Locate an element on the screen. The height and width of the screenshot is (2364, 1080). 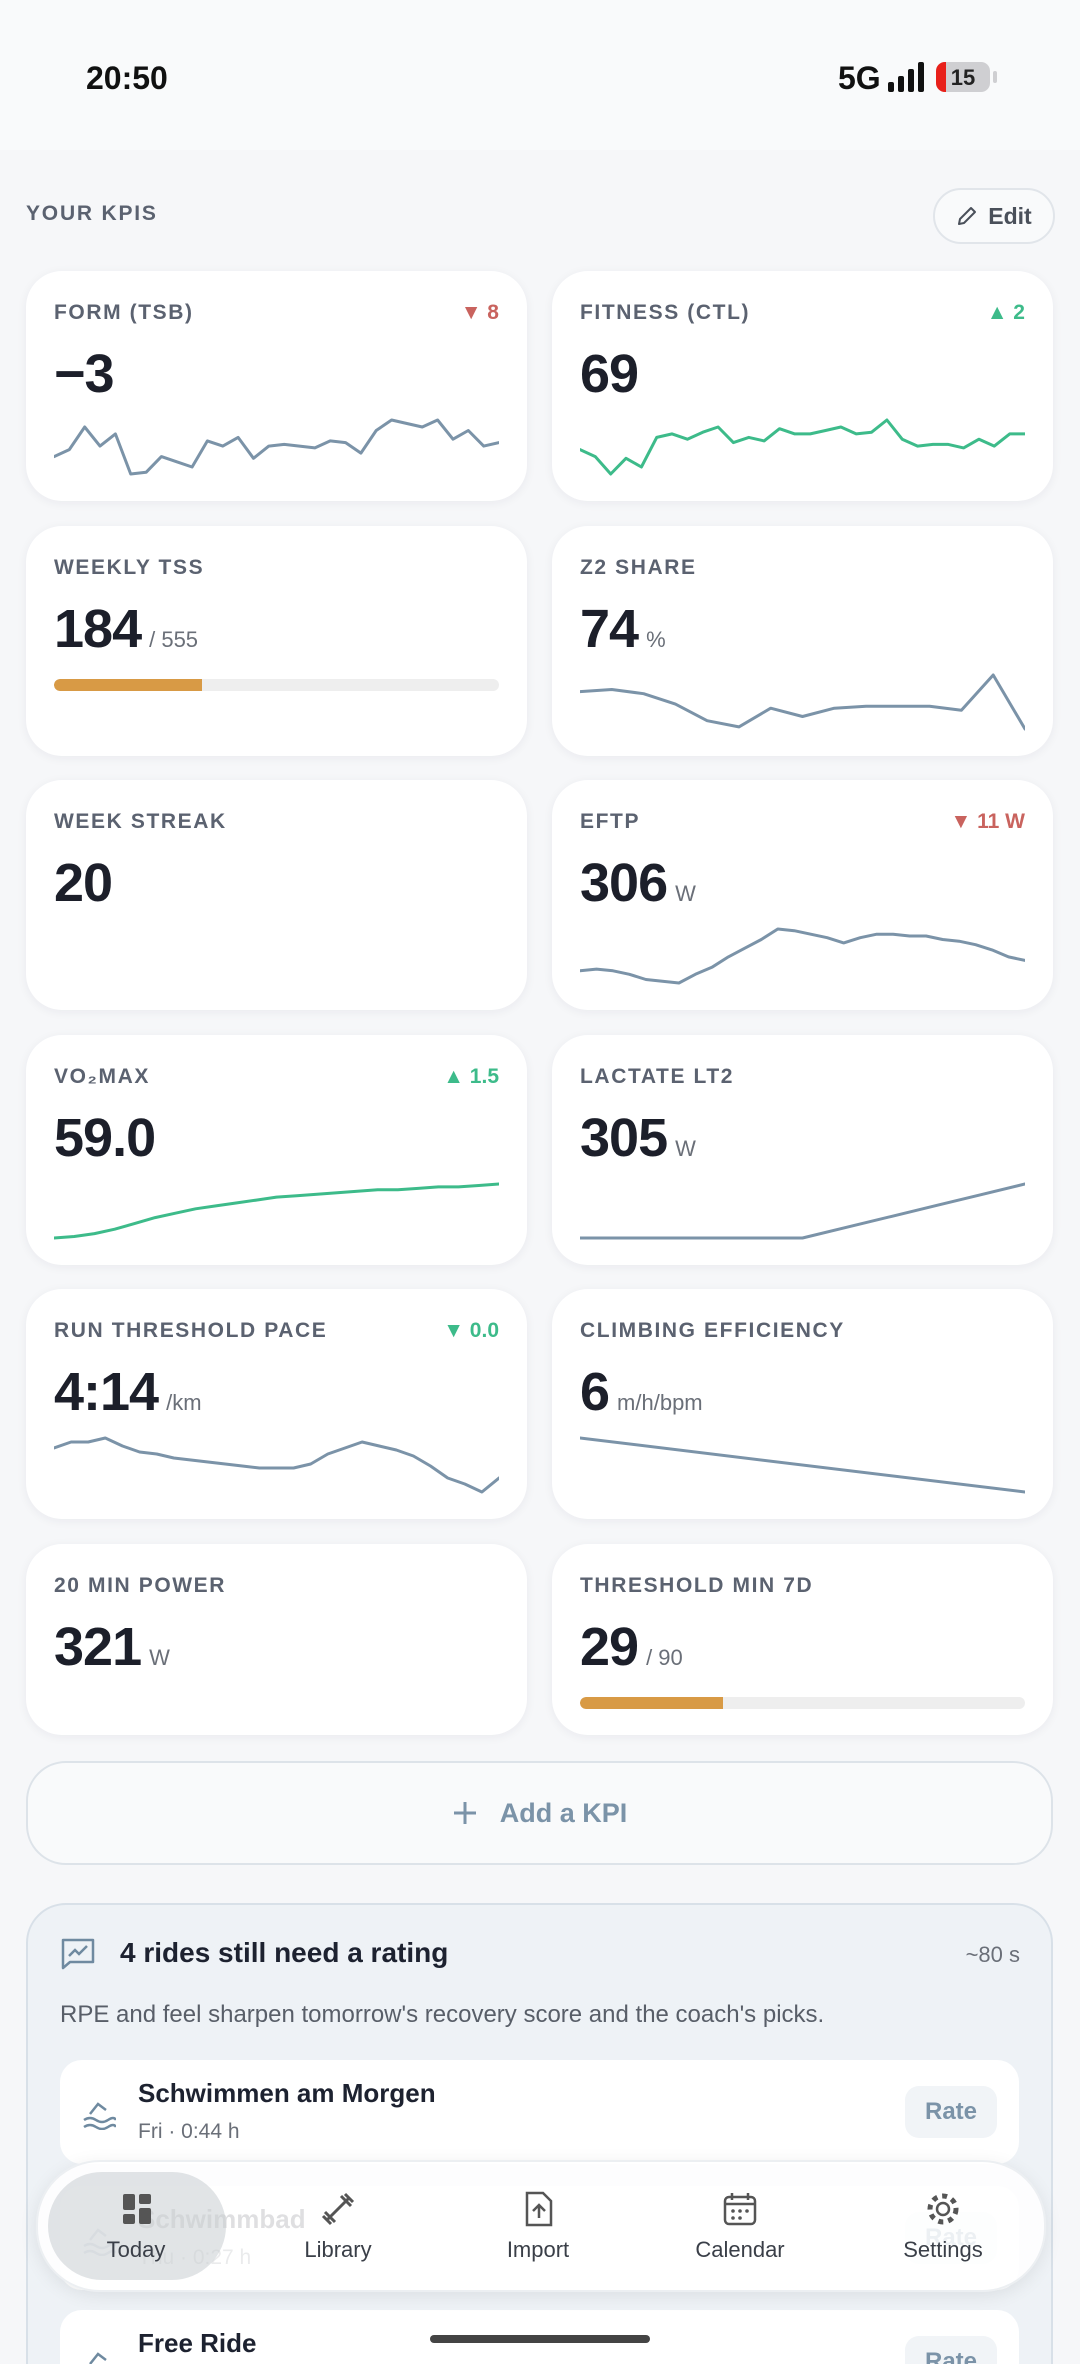
home-indicator is located at coordinates (540, 2339).